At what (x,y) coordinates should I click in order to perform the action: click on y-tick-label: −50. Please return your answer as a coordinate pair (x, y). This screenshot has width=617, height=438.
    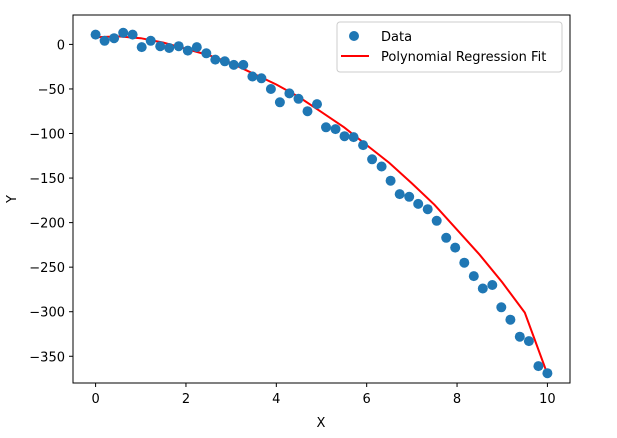
    Looking at the image, I should click on (51, 90).